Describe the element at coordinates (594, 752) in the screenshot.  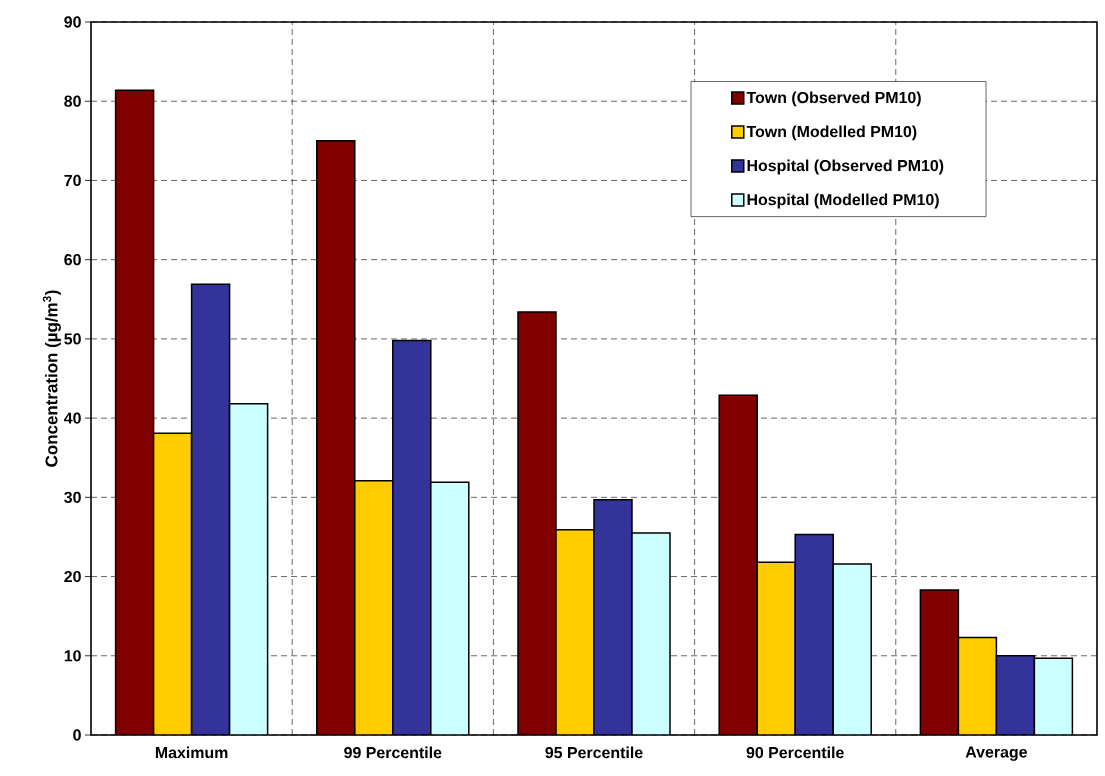
I see `x-tick-label: 95 Percentile` at that location.